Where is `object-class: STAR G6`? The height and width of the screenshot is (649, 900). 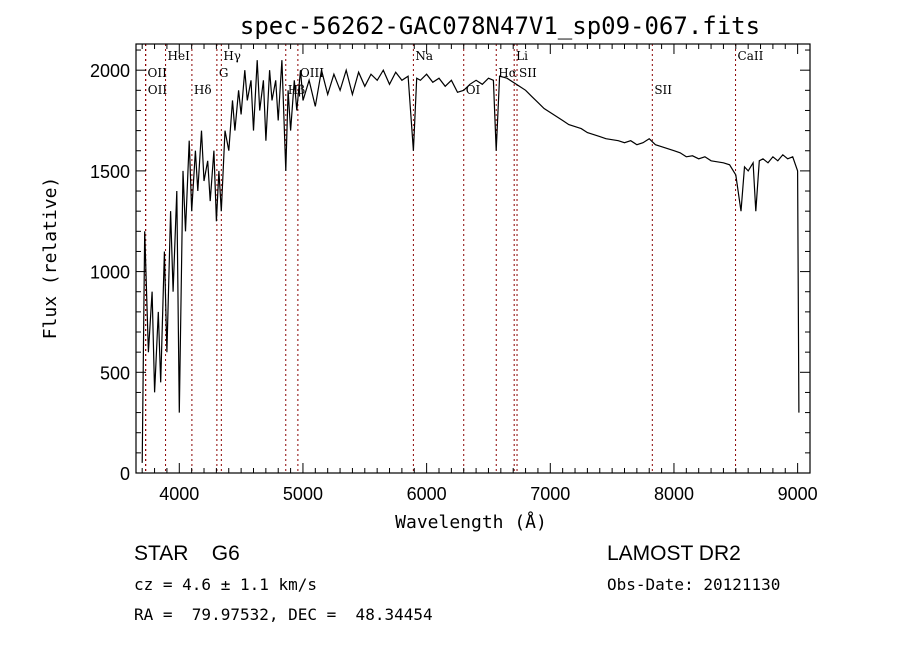
object-class: STAR G6 is located at coordinates (187, 553).